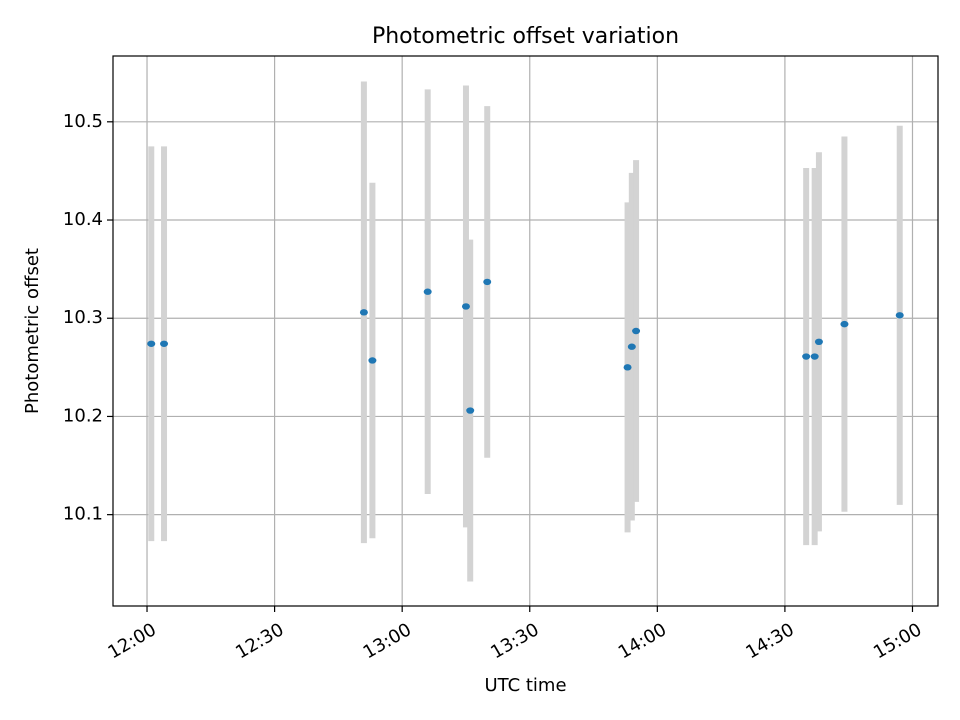  What do you see at coordinates (769, 641) in the screenshot?
I see `x-tick-label: 14:30` at bounding box center [769, 641].